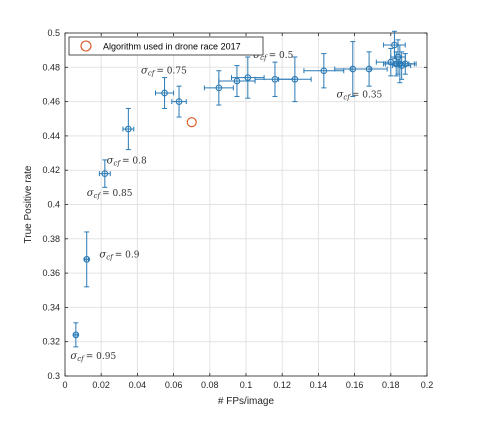 Image resolution: width=498 pixels, height=421 pixels. Describe the element at coordinates (51, 273) in the screenshot. I see `y-tick-label: 0.36` at that location.